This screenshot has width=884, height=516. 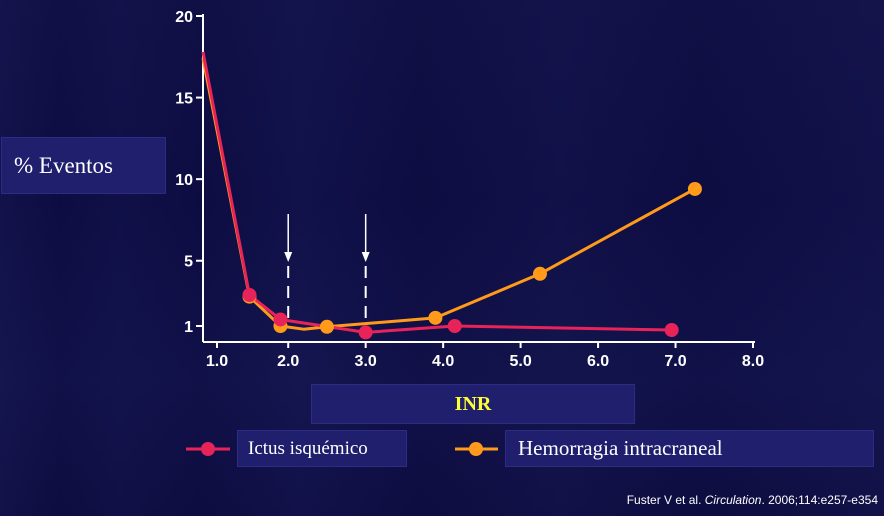 I want to click on legend-lines, so click(x=342, y=449).